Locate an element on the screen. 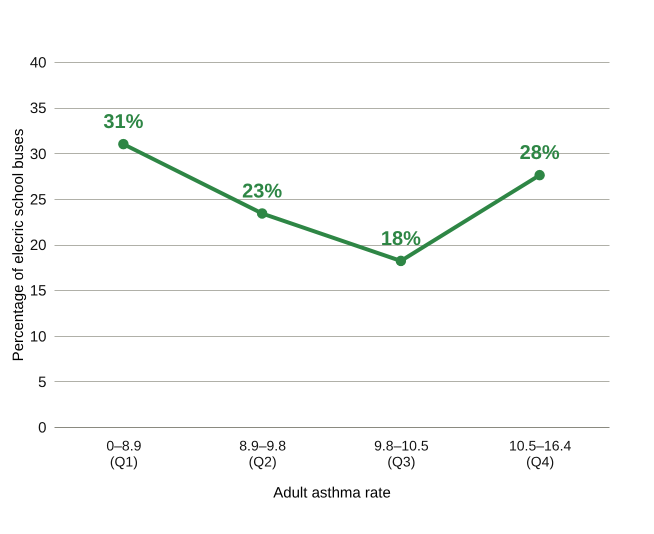 The height and width of the screenshot is (534, 654). data-label: 28% is located at coordinates (540, 153).